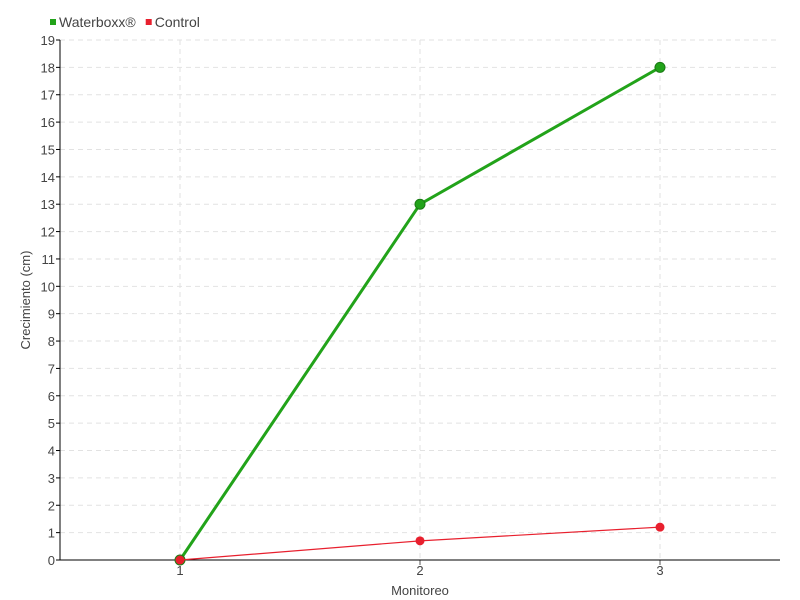 The height and width of the screenshot is (600, 800). I want to click on y-tick-label: 7, so click(51, 368).